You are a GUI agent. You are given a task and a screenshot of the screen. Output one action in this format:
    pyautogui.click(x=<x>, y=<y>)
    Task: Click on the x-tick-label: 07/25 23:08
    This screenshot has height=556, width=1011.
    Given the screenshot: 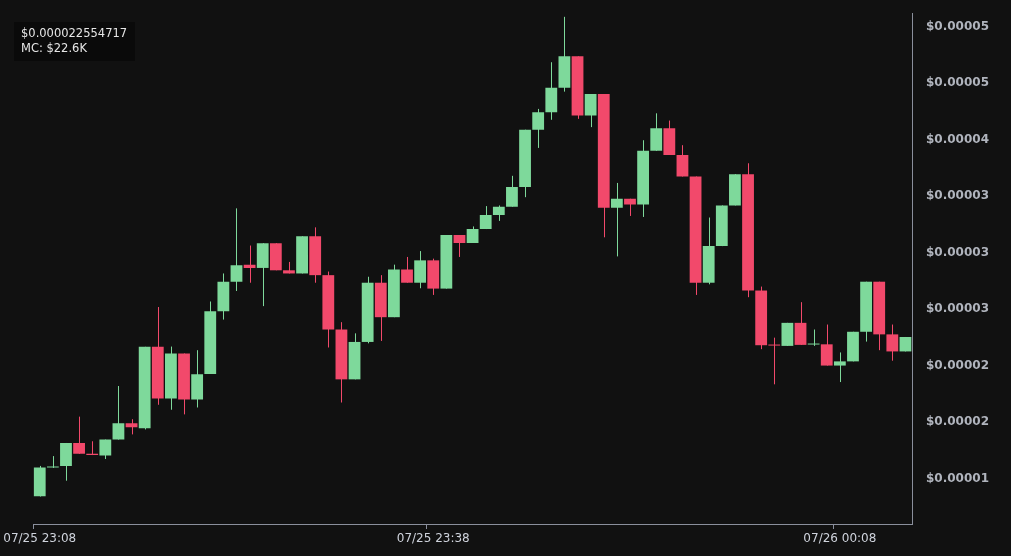 What is the action you would take?
    pyautogui.click(x=40, y=538)
    